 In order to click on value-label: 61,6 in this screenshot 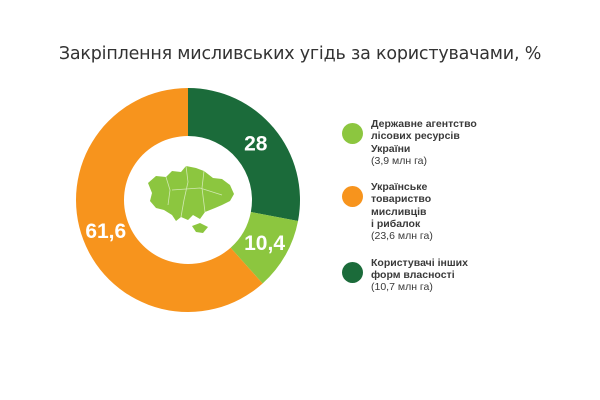, I will do `click(105, 231)`.